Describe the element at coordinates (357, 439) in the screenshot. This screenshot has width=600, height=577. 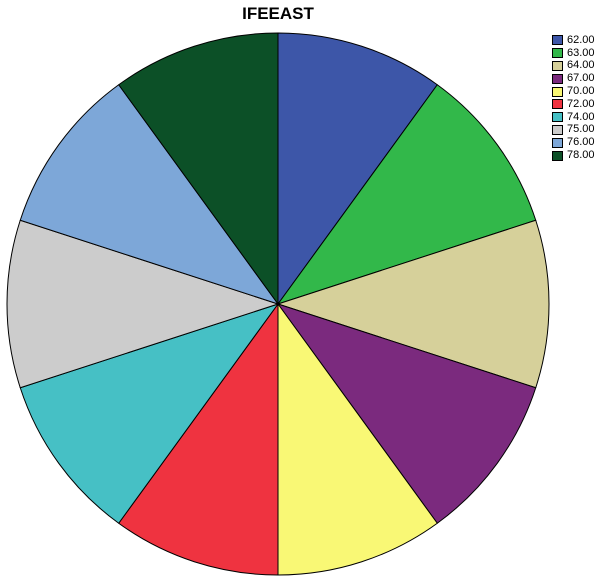
I see `pie-slice-70.00` at that location.